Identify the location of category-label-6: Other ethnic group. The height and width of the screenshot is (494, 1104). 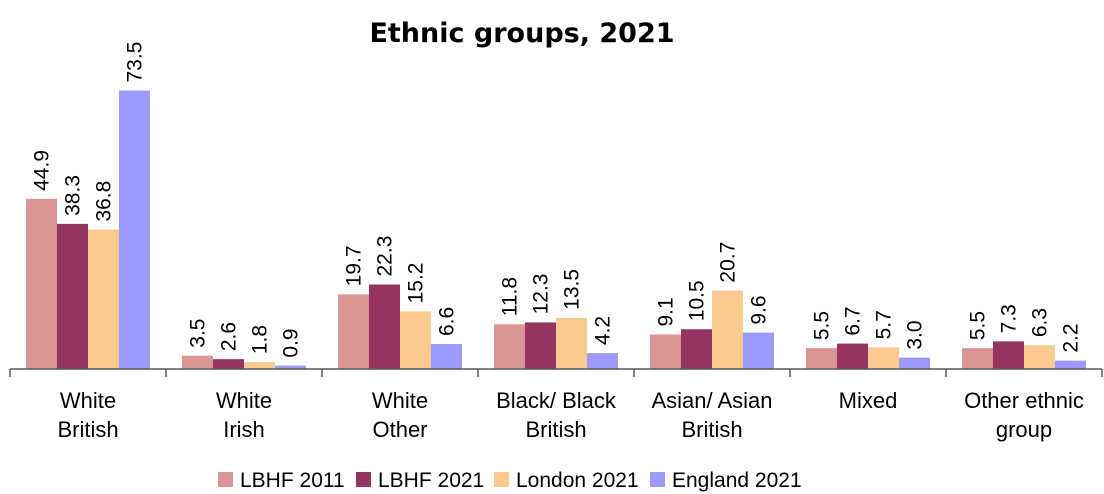
(1024, 415).